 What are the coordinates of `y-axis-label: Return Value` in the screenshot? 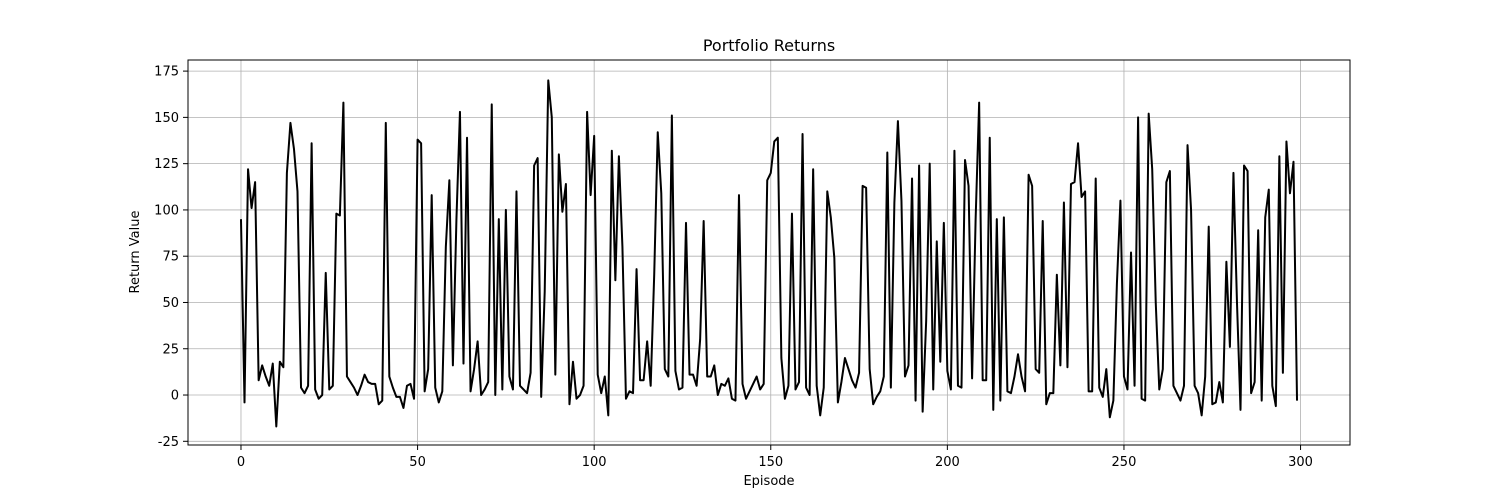 It's located at (135, 252).